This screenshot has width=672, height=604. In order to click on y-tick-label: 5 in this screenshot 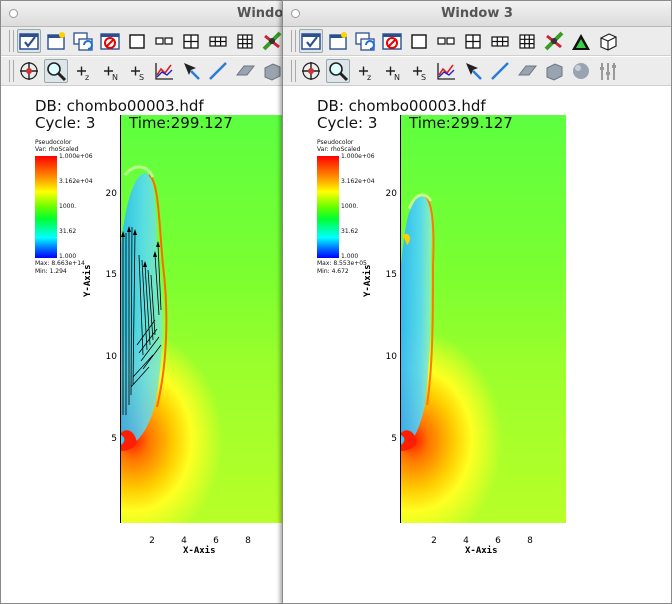, I will do `click(394, 439)`.